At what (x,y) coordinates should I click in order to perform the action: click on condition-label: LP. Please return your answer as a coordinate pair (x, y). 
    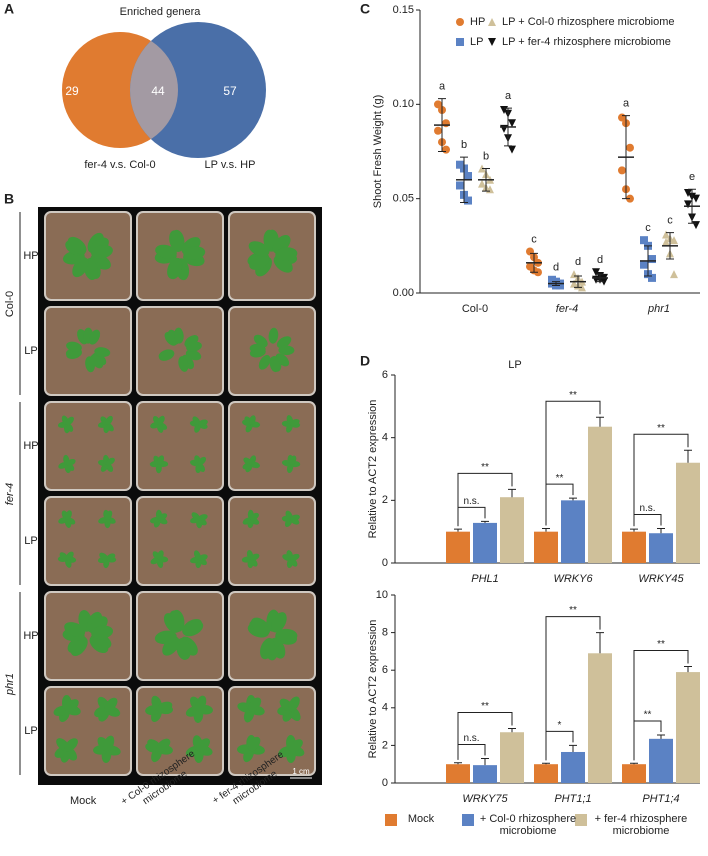
    Looking at the image, I should click on (30, 731).